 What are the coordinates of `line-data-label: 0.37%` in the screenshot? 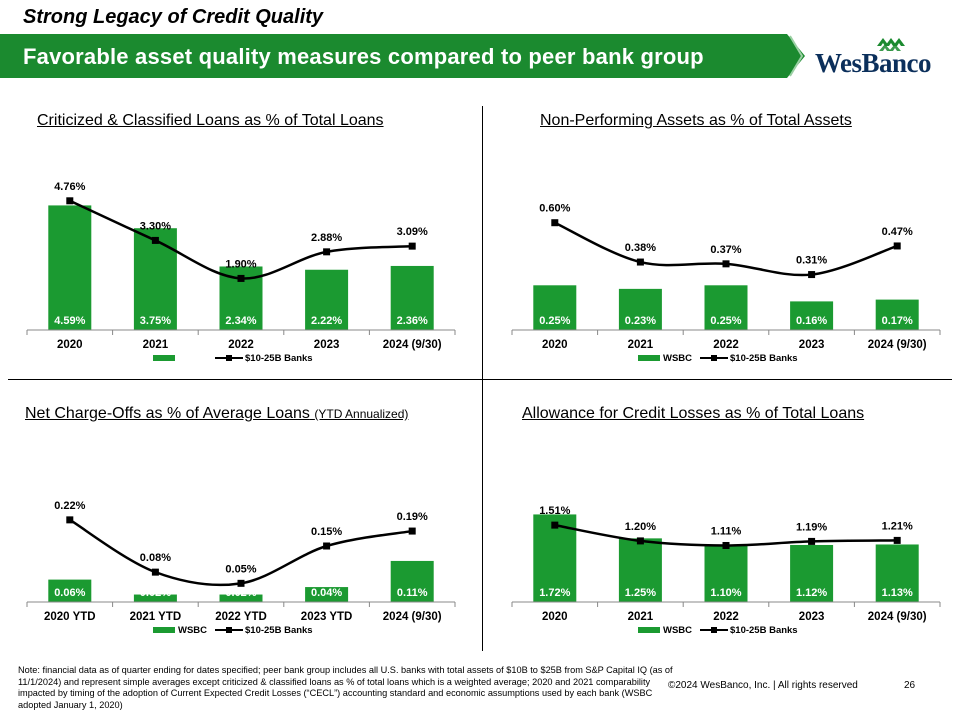 It's located at (725, 250).